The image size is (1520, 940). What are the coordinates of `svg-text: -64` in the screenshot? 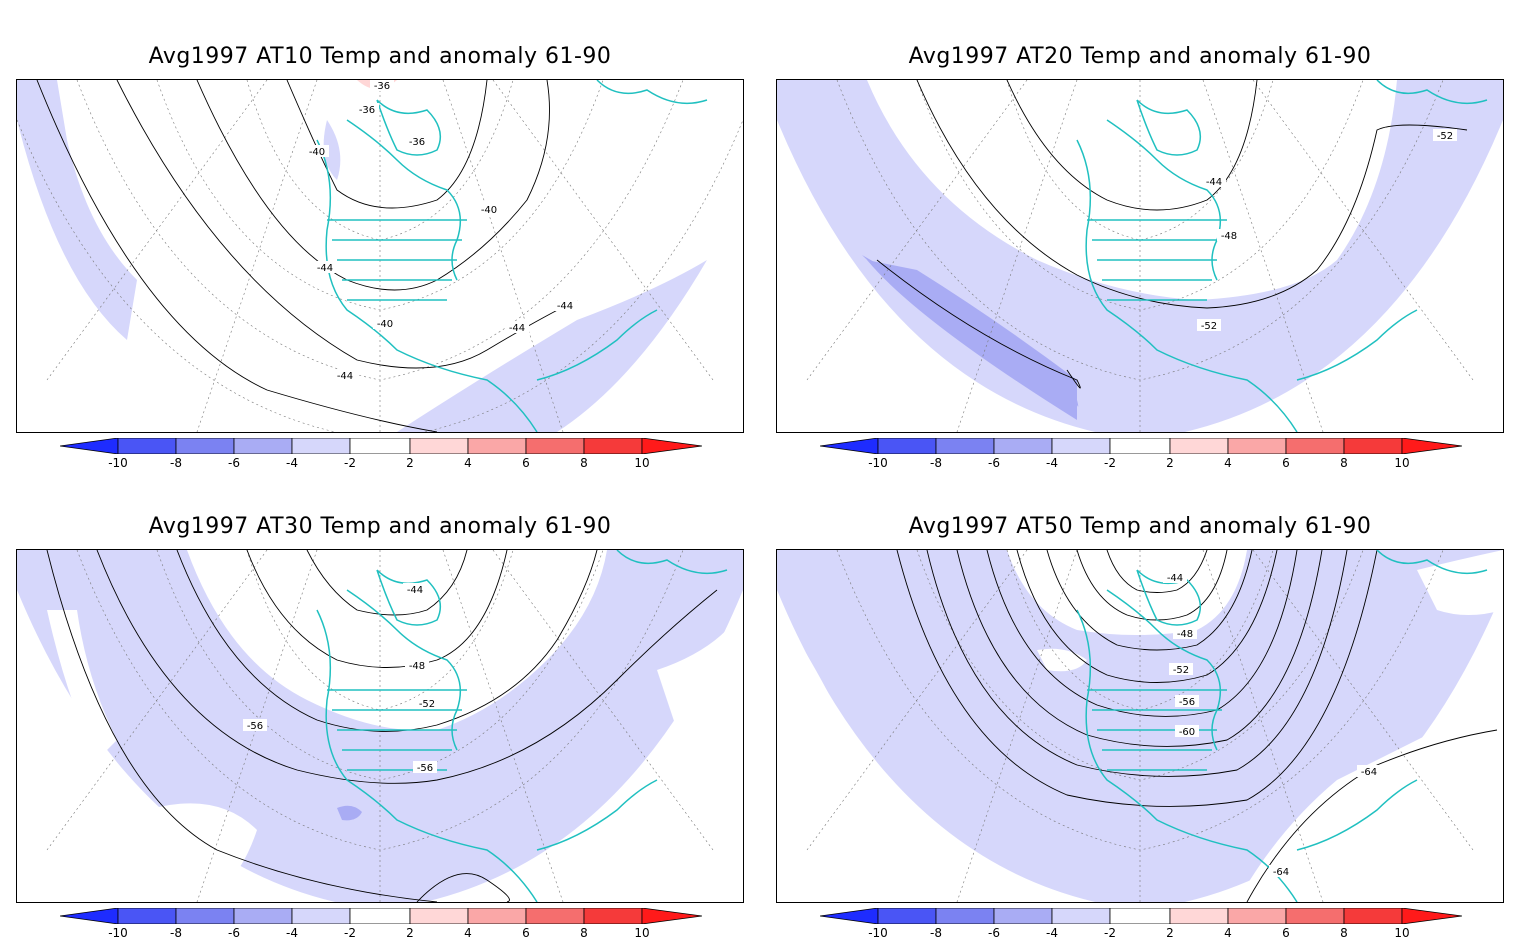 It's located at (1281, 872).